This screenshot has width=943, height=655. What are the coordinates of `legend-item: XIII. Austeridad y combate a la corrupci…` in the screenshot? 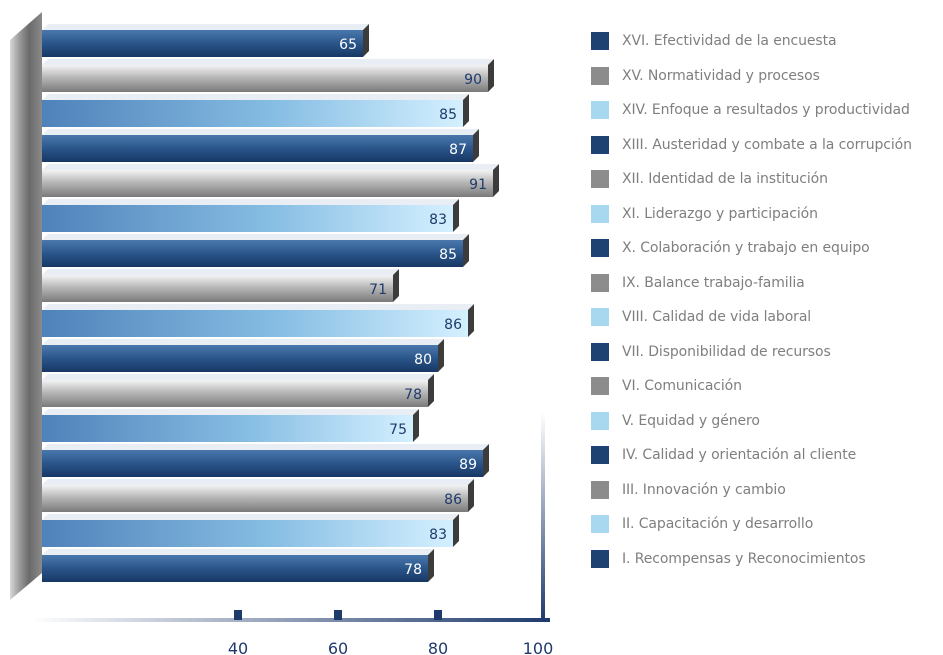 It's located at (767, 145).